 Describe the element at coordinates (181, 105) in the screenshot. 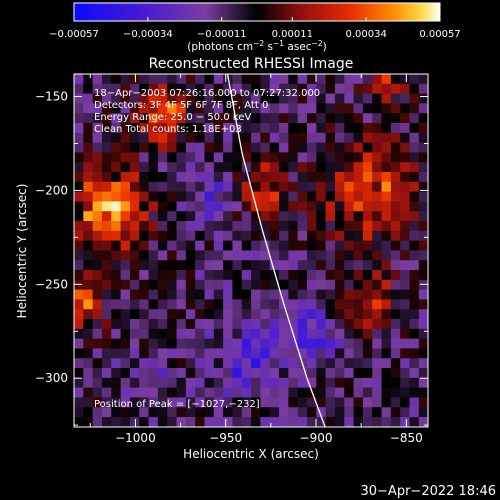

I see `annotation-detectors: Detectors: 3F 4F 5F 6F 7F 8F, Att 0` at that location.